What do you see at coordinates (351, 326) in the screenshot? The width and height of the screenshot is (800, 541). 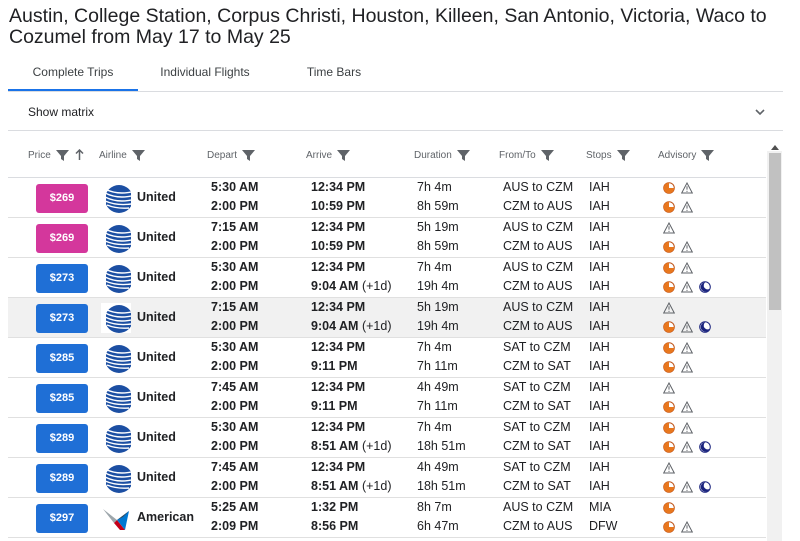 I see `arrive-time: 9:04 AM (+1d)` at bounding box center [351, 326].